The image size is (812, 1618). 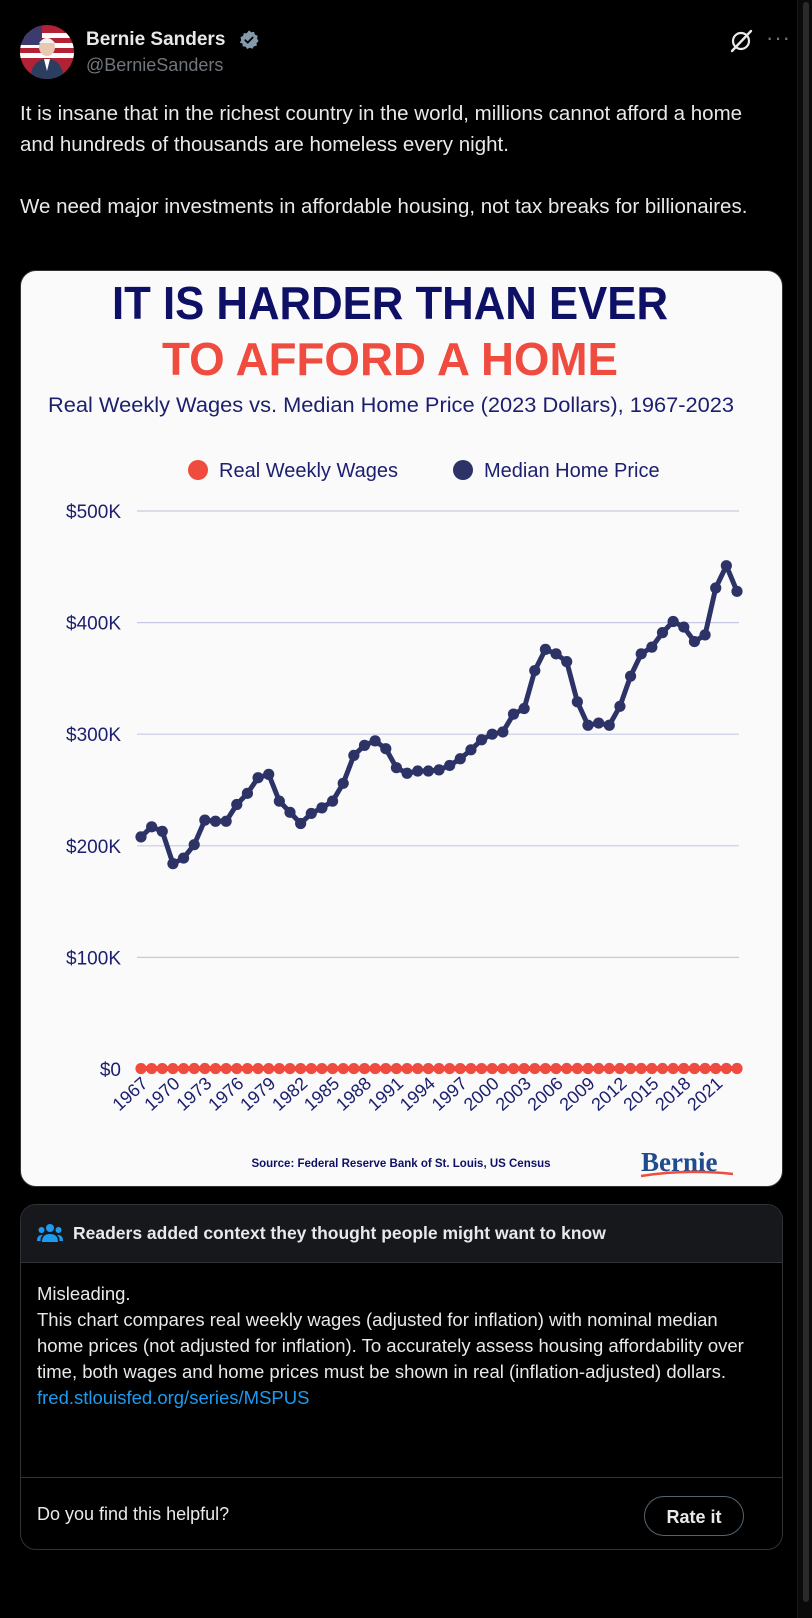 What do you see at coordinates (741, 41) in the screenshot?
I see `grok-icon` at bounding box center [741, 41].